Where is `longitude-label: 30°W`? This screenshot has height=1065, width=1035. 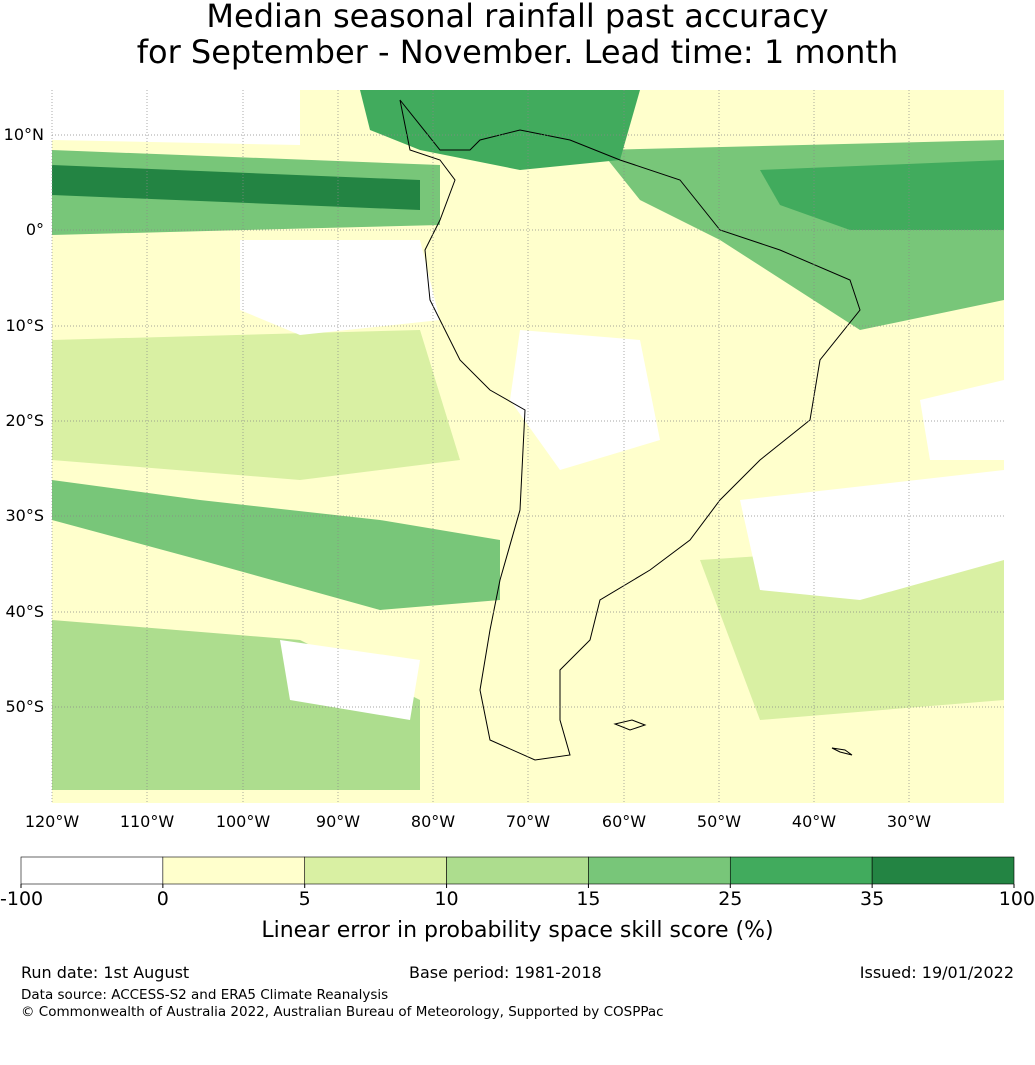 longitude-label: 30°W is located at coordinates (909, 821).